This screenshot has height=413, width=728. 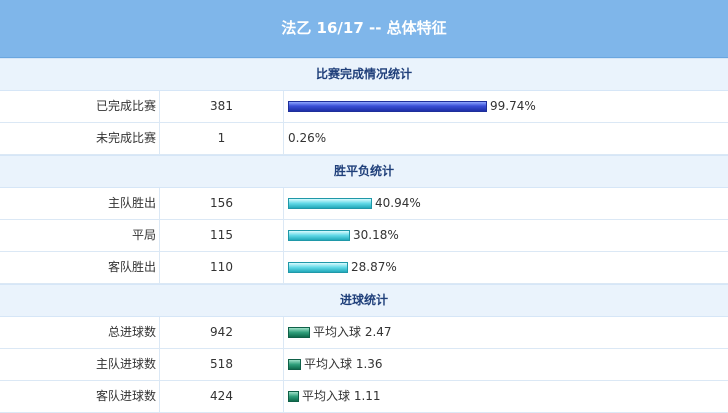 What do you see at coordinates (80, 267) in the screenshot?
I see `stat-label: 客队胜出` at bounding box center [80, 267].